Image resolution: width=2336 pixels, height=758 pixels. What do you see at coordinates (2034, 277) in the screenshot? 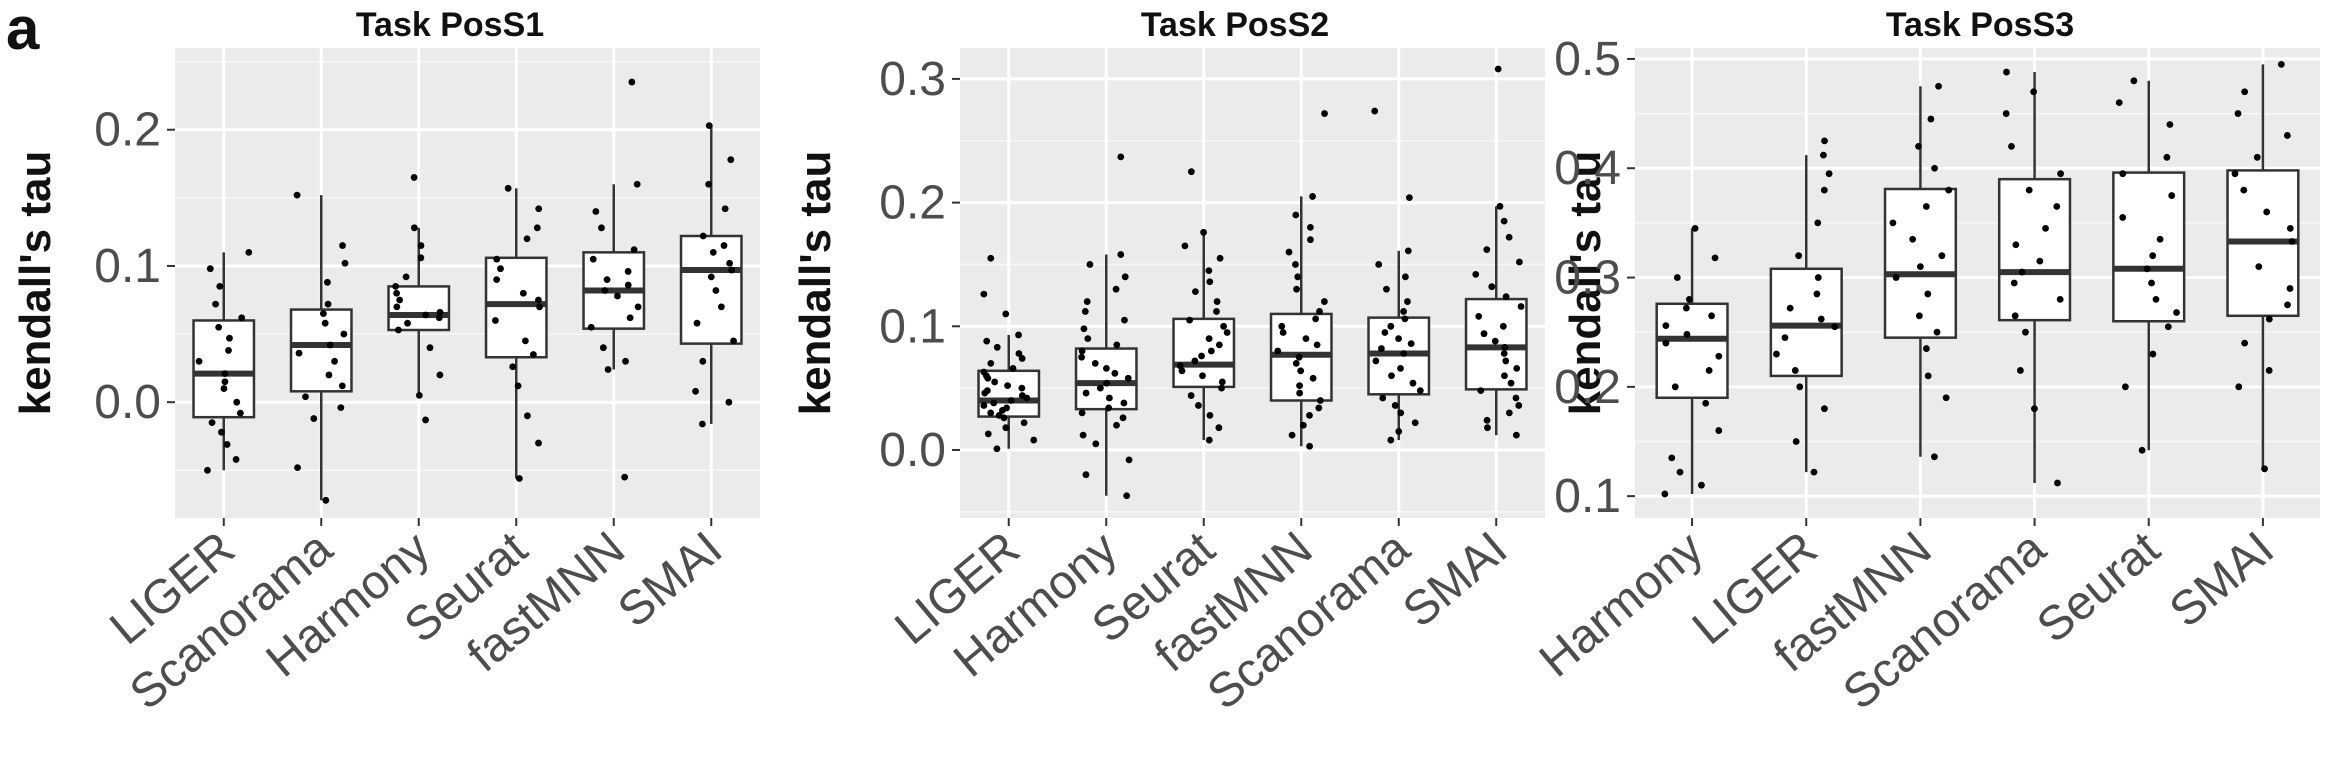
I see `box-Scanorama` at bounding box center [2034, 277].